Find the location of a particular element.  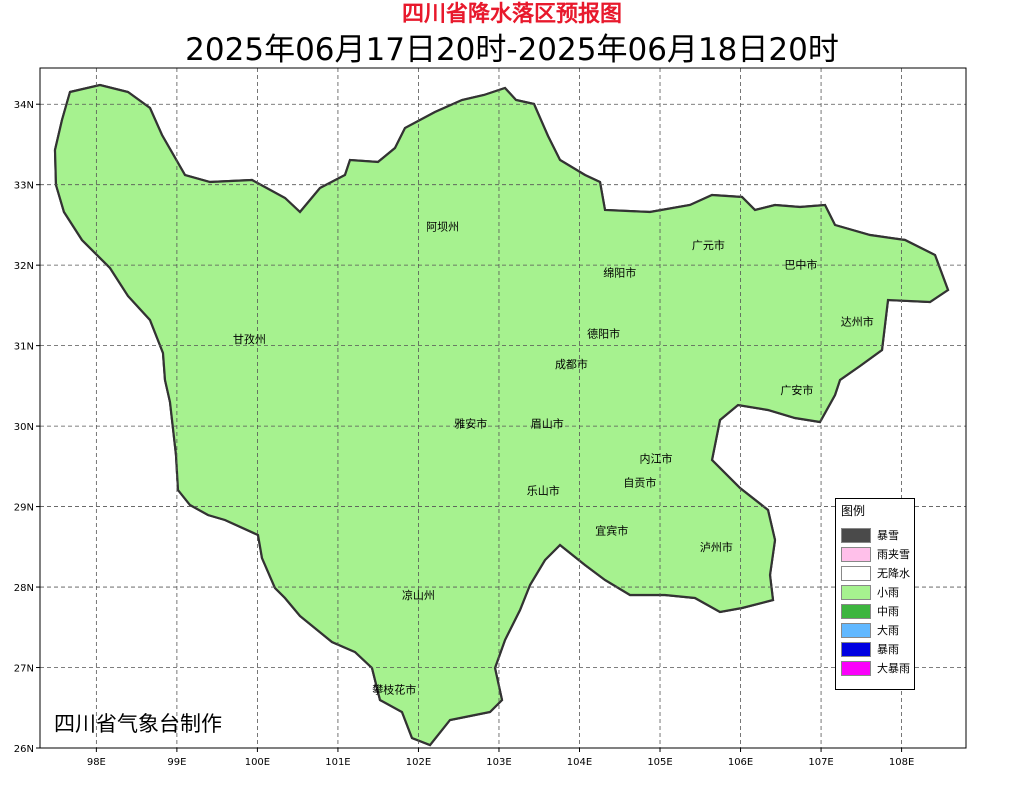

legend-label: 大暴雨 is located at coordinates (893, 668).